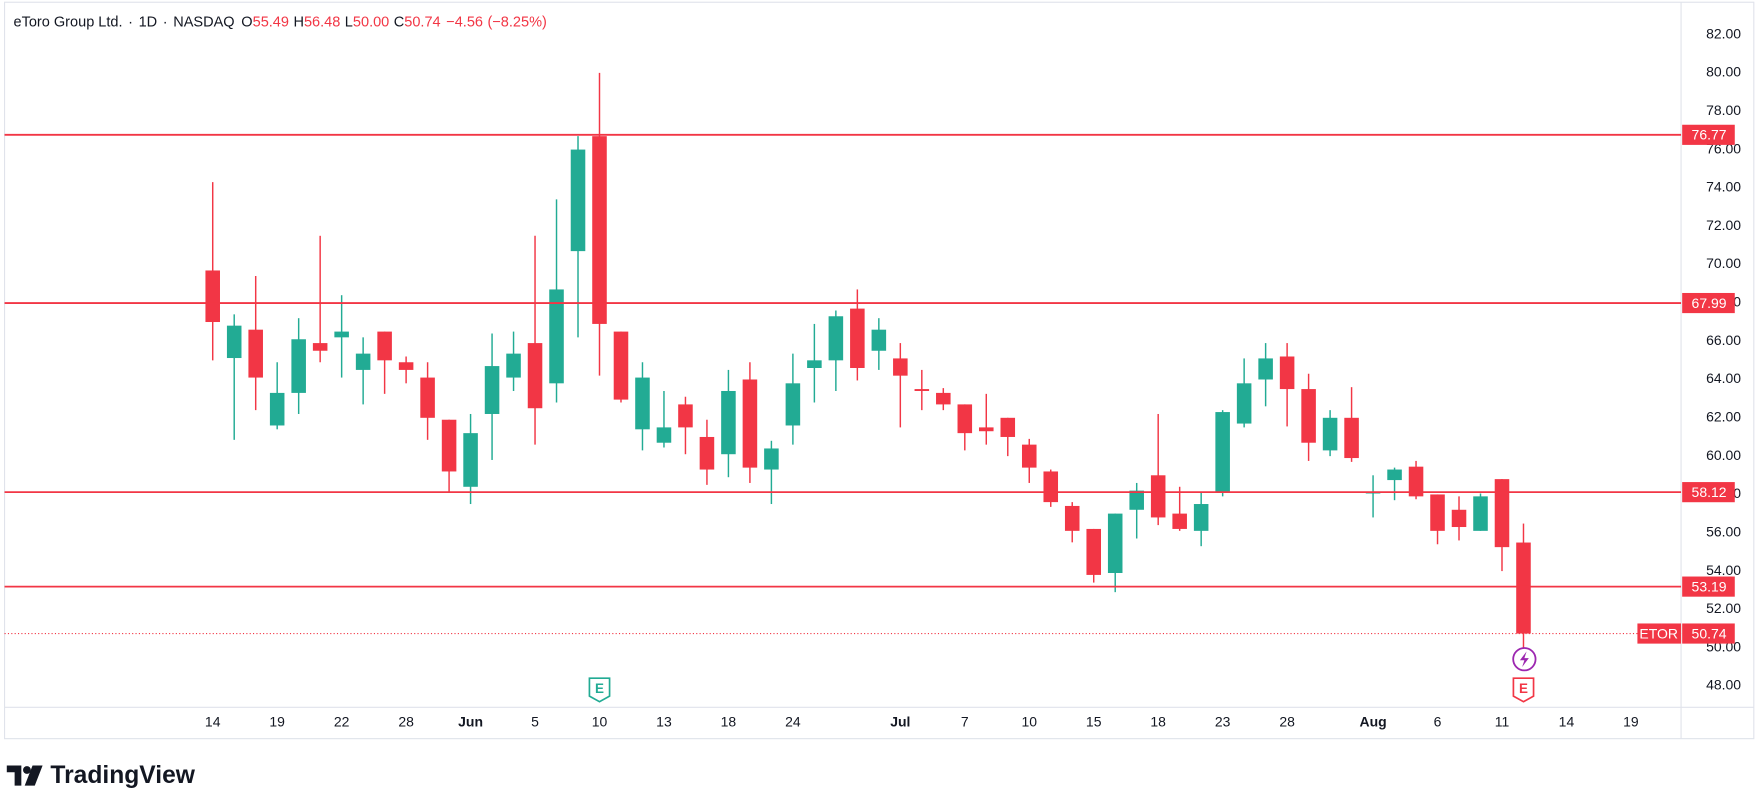 The height and width of the screenshot is (803, 1755). What do you see at coordinates (298, 22) in the screenshot?
I see `header-item: H` at bounding box center [298, 22].